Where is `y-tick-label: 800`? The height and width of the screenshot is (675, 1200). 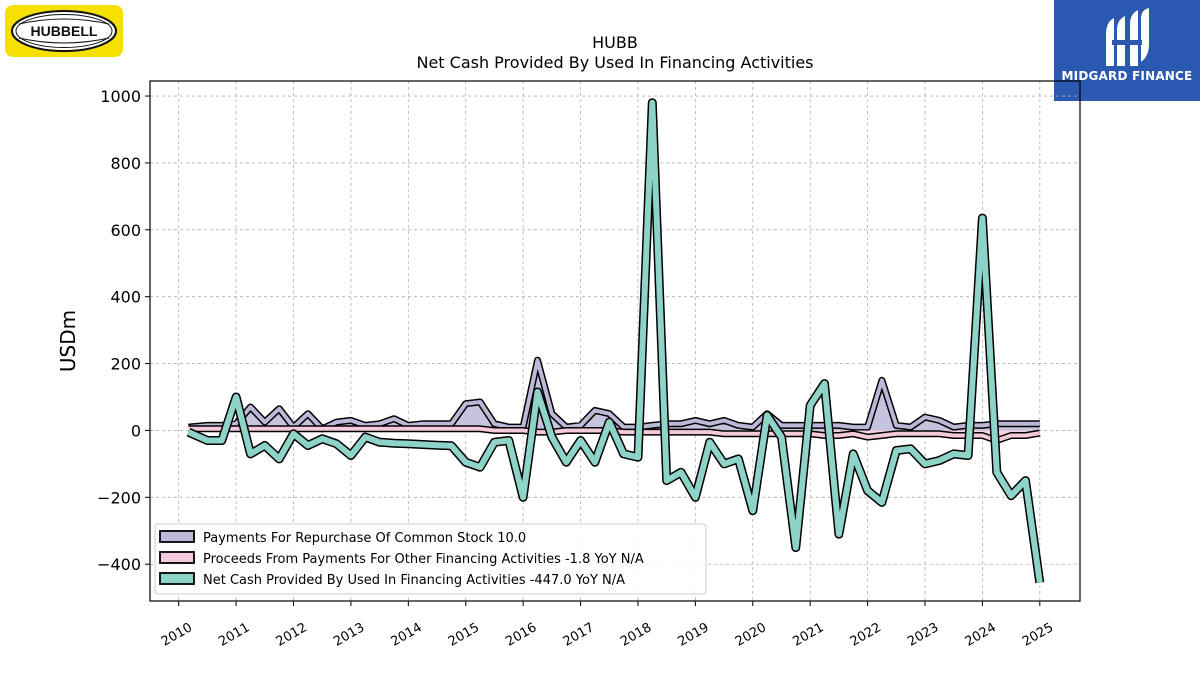
y-tick-label: 800 is located at coordinates (125, 163).